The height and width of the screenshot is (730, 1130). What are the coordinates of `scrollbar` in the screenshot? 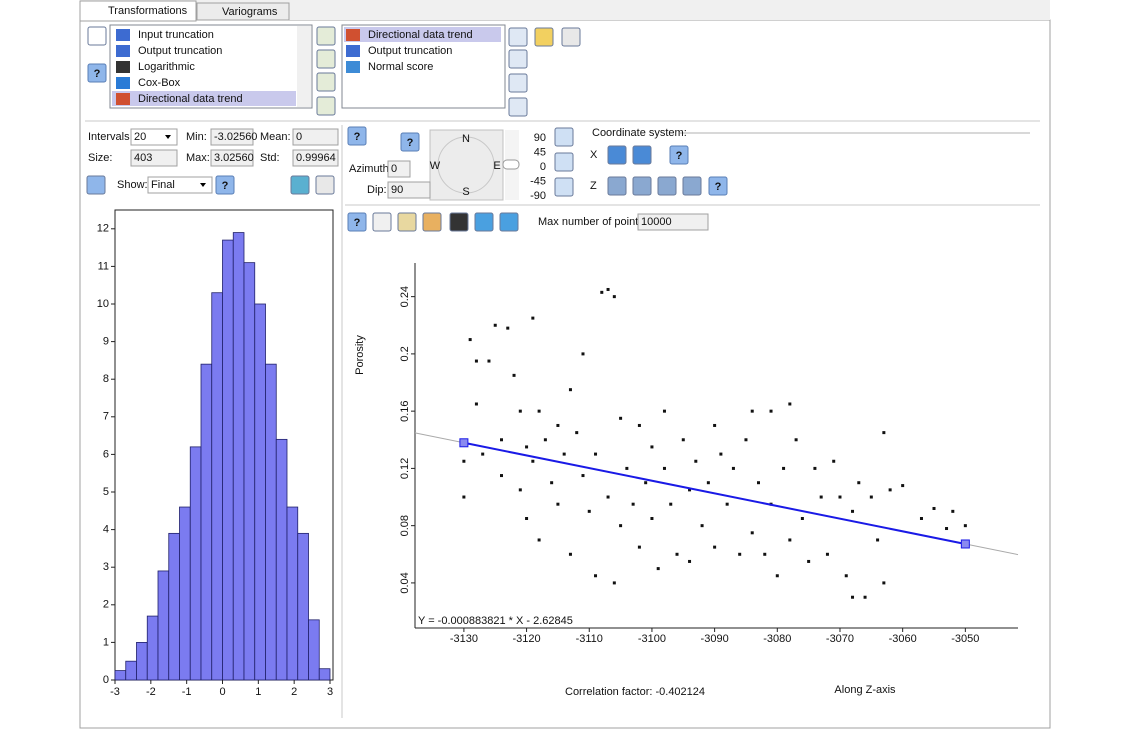 It's located at (304, 66).